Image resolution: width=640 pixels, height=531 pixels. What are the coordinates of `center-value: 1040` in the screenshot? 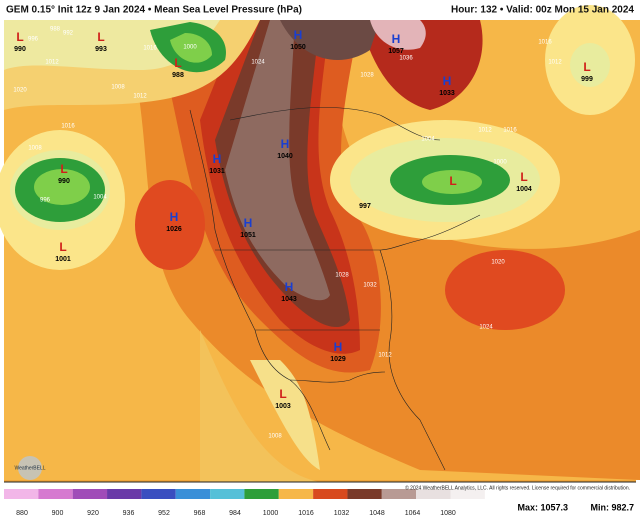 It's located at (285, 156).